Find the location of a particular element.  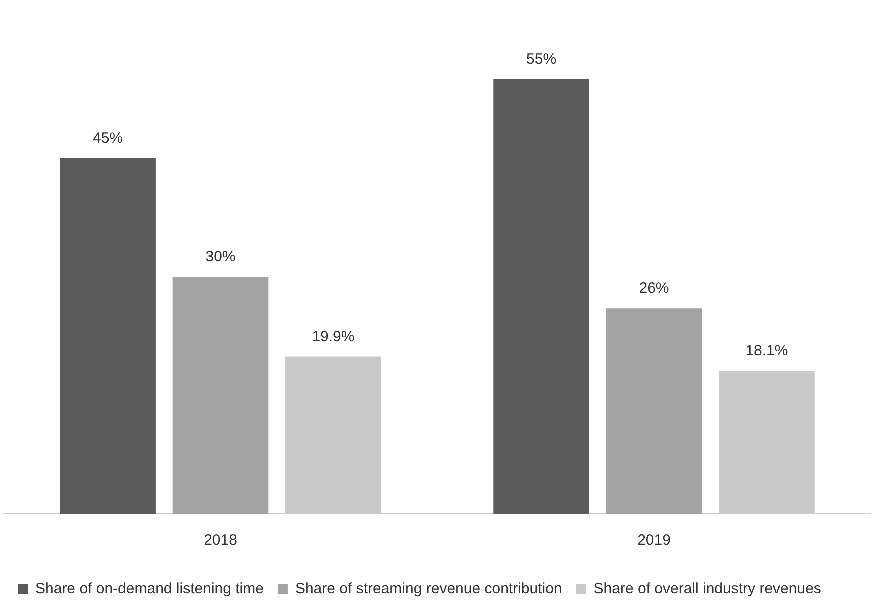

legend-label: Share of streaming revenue contribution is located at coordinates (428, 589).